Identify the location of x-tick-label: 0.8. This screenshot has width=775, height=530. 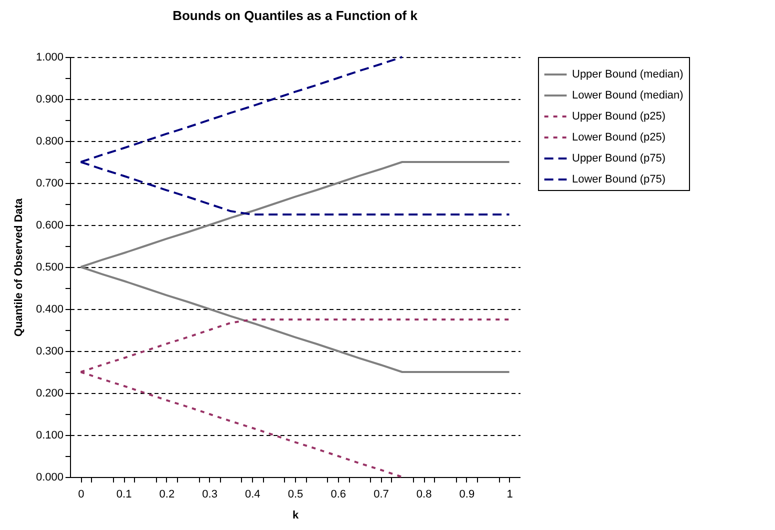
(424, 494).